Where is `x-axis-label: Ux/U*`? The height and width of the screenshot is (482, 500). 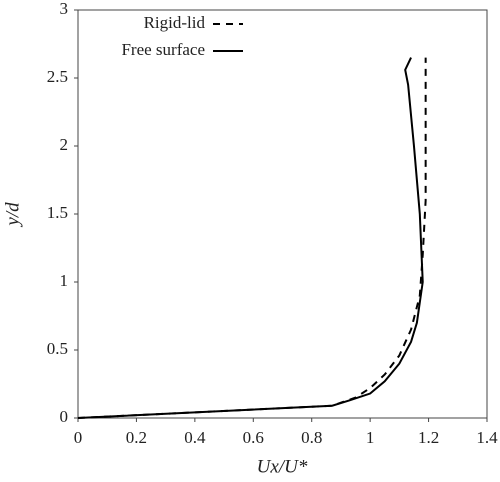
x-axis-label: Ux/U* is located at coordinates (282, 466).